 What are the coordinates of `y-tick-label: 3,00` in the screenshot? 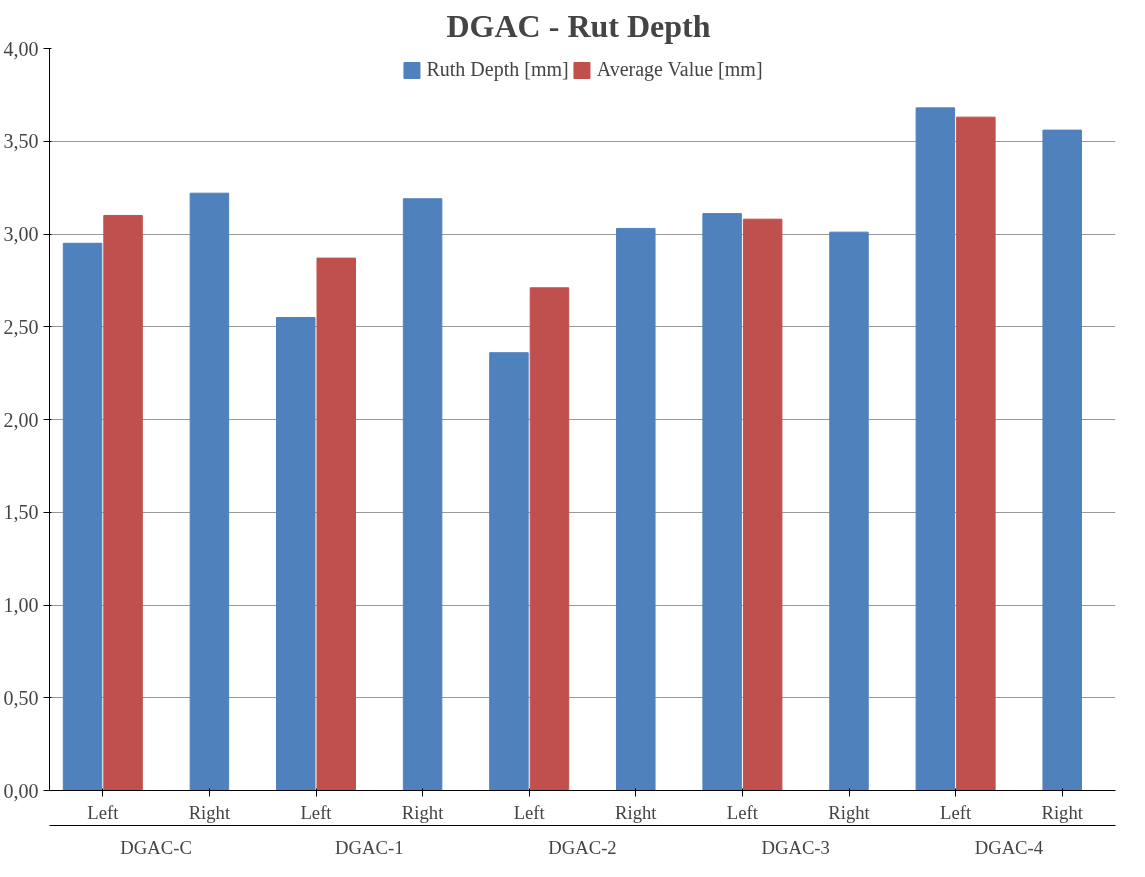 It's located at (21, 234).